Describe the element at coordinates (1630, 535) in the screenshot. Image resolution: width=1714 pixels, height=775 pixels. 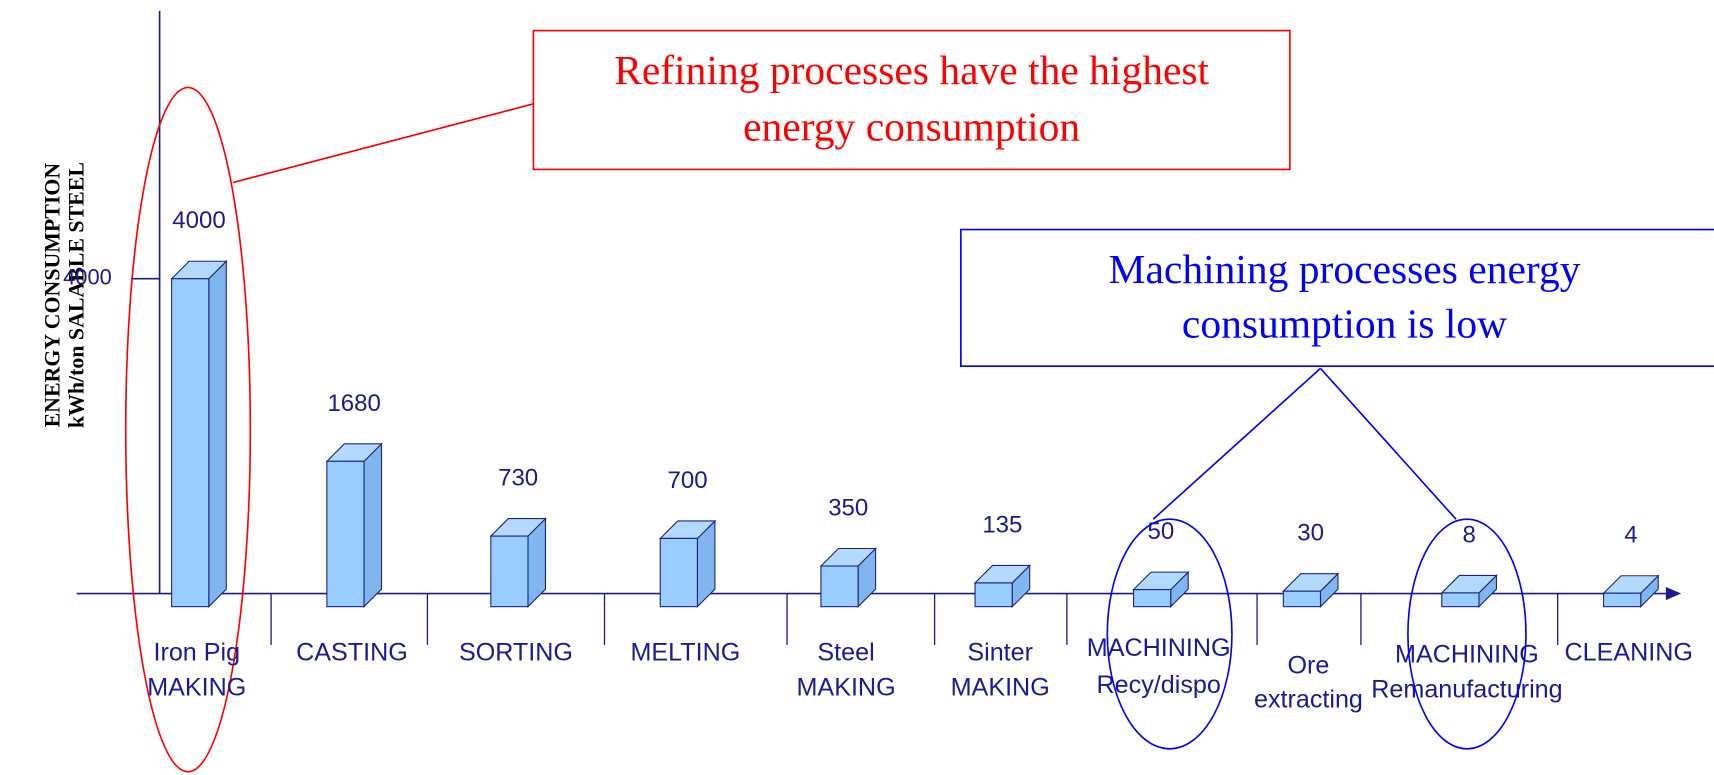
I see `data-label: 4` at that location.